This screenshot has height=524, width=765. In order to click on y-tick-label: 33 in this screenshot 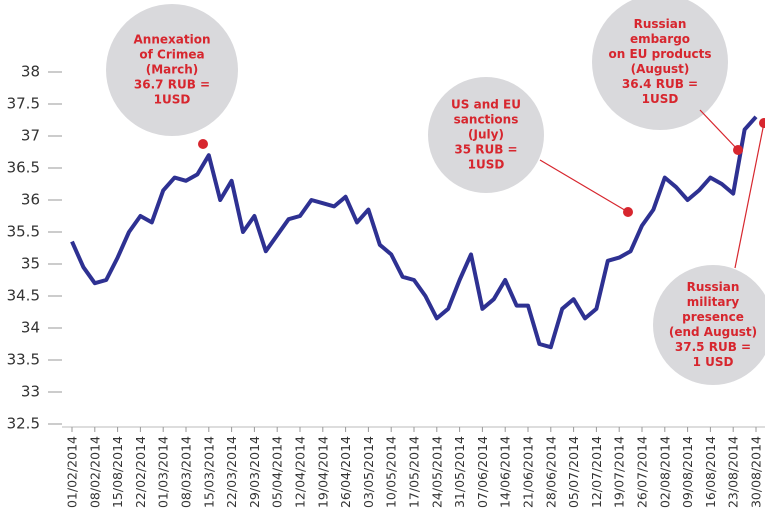, I will do `click(30, 392)`.